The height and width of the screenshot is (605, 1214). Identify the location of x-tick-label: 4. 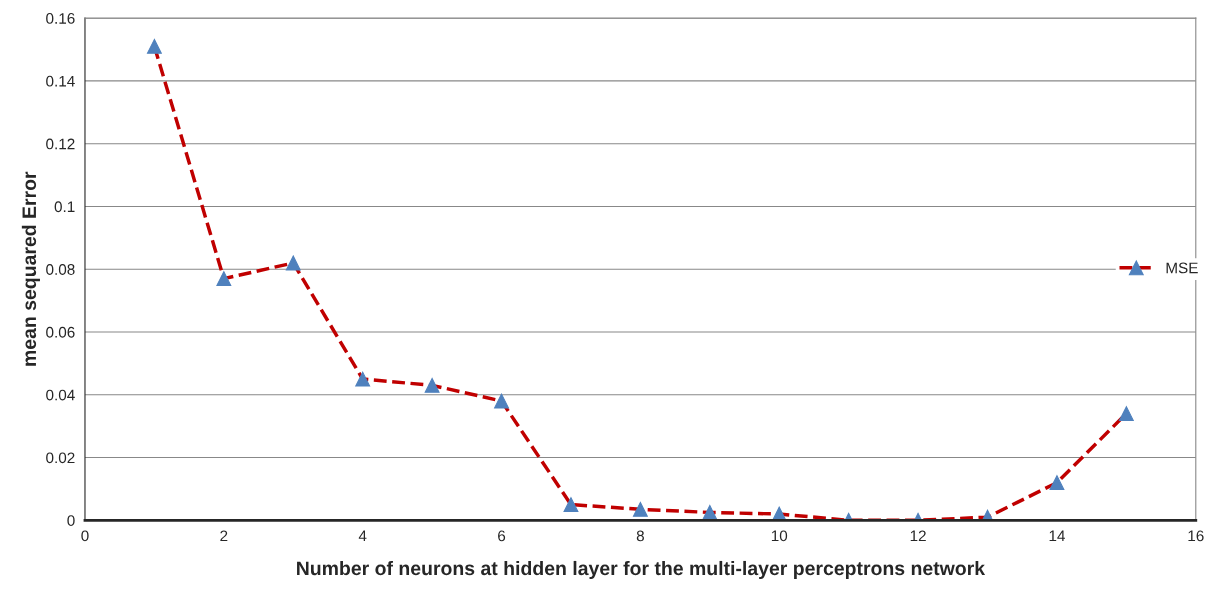
(362, 536).